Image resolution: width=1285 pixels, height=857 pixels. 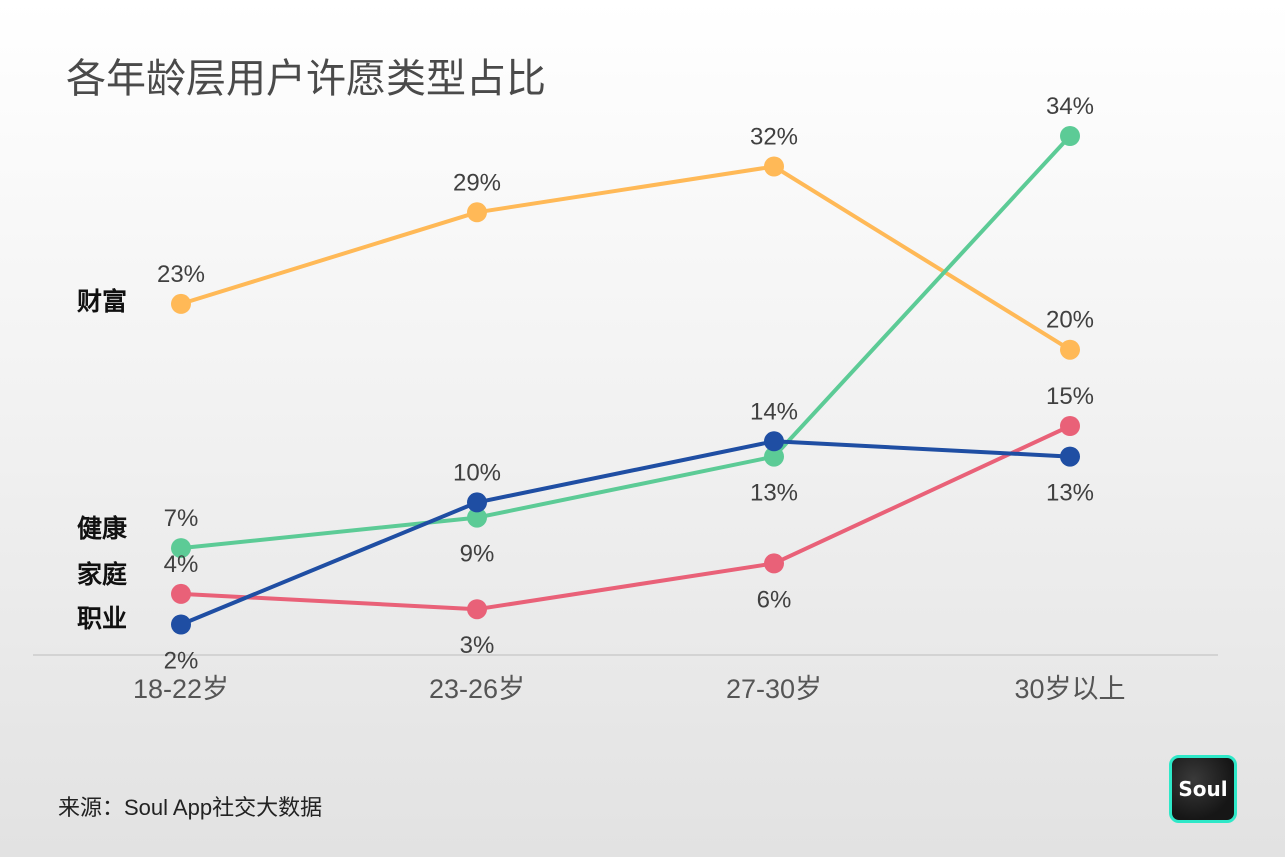 I want to click on series-name-label: 财富, so click(x=102, y=301).